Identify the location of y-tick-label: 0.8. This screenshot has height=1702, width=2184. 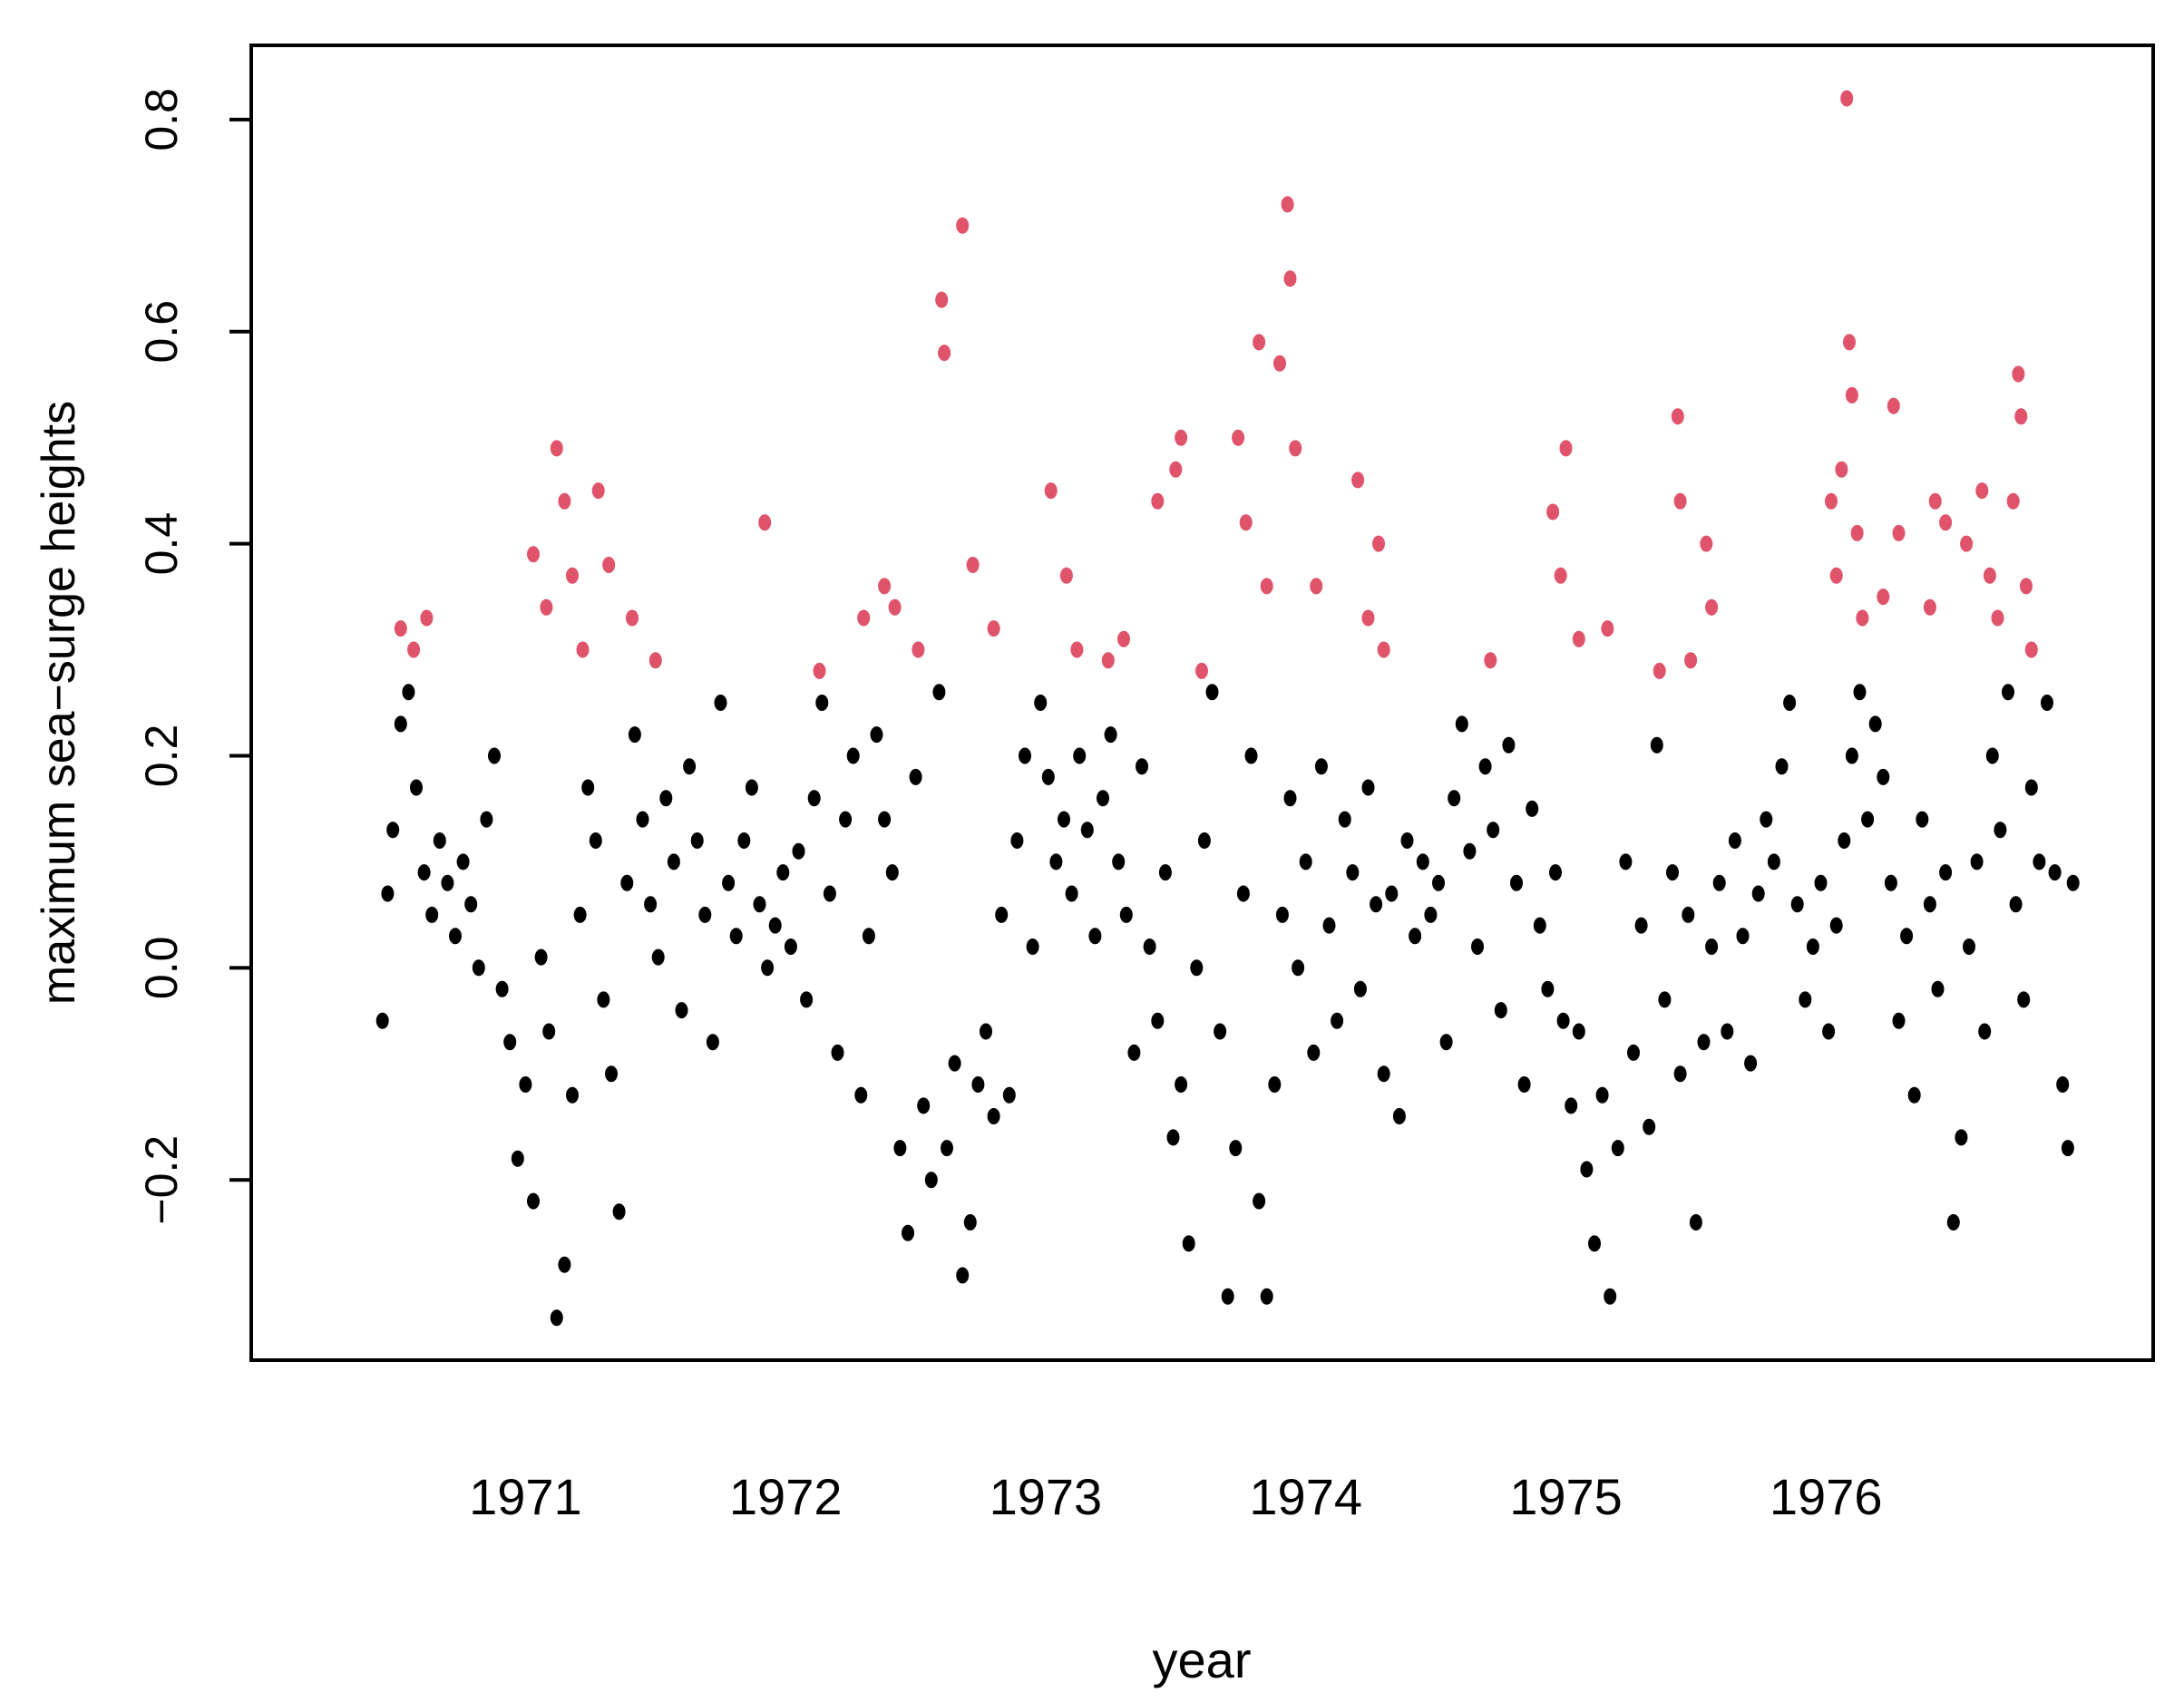
(161, 119).